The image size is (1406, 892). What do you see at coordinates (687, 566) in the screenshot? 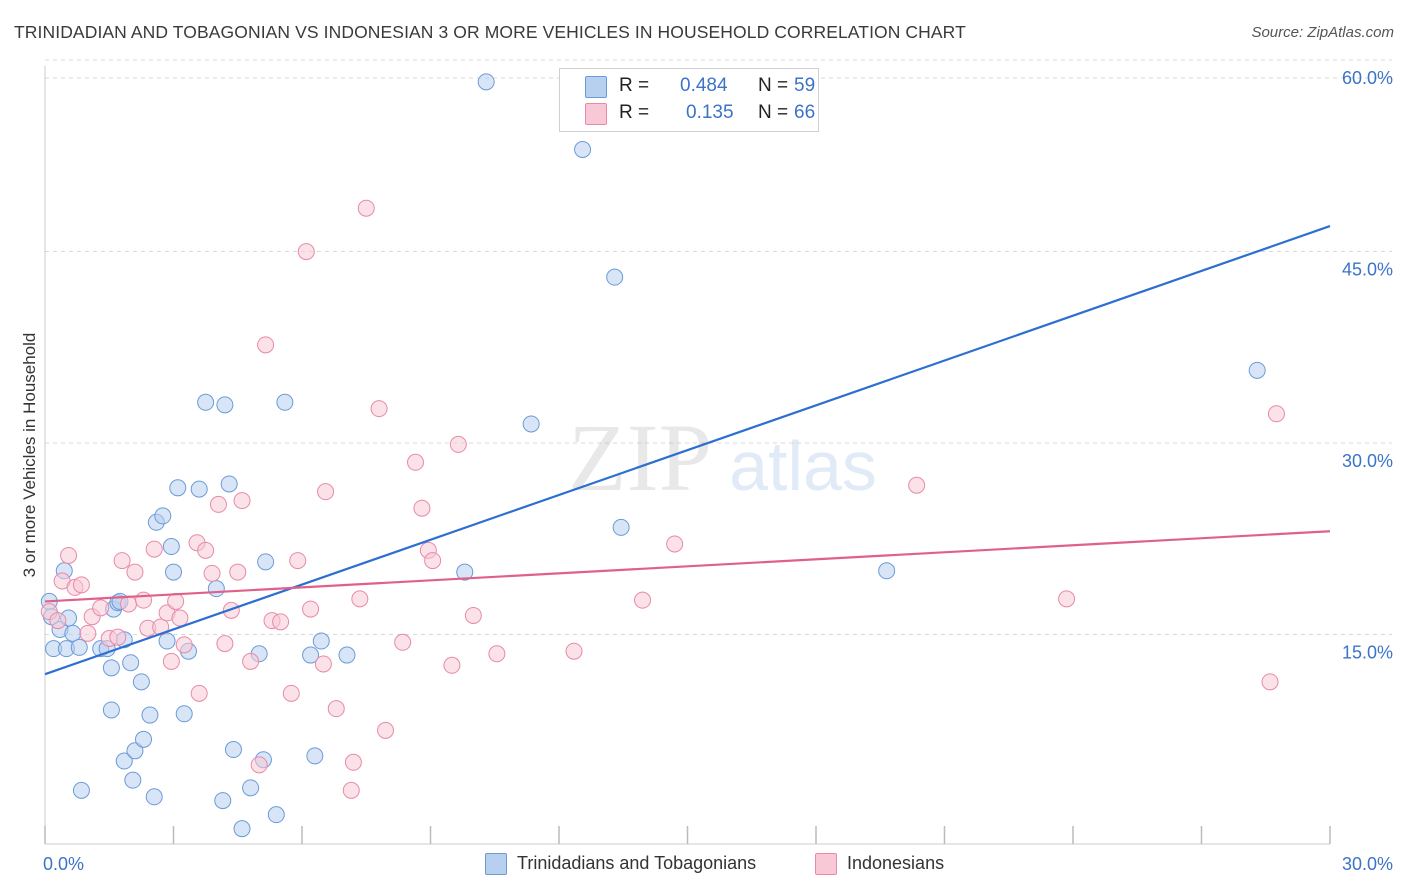
I see `trend-line-pink` at bounding box center [687, 566].